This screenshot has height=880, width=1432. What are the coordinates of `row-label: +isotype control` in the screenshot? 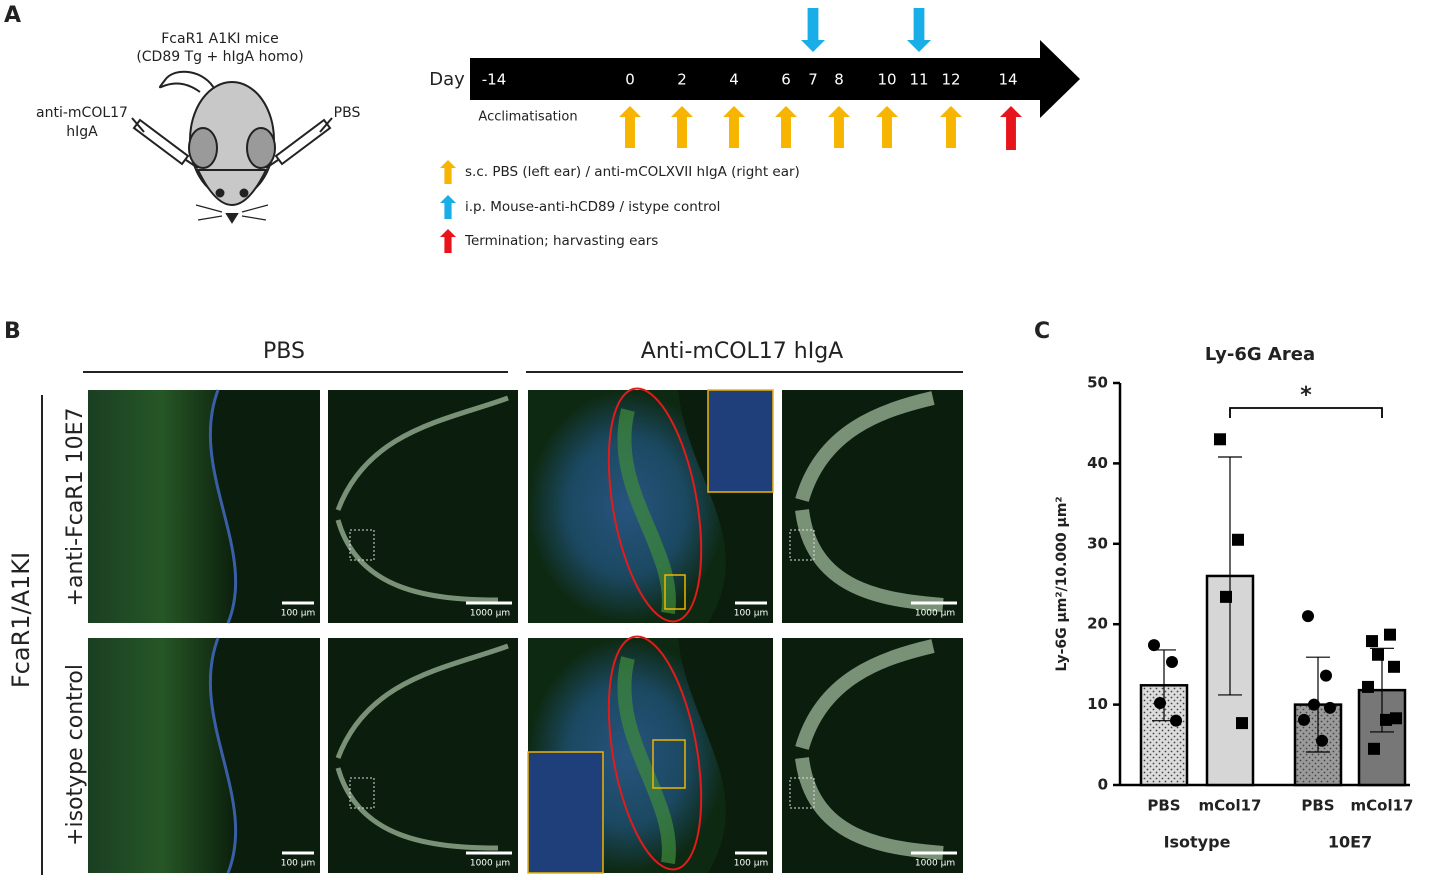 It's located at (75, 755).